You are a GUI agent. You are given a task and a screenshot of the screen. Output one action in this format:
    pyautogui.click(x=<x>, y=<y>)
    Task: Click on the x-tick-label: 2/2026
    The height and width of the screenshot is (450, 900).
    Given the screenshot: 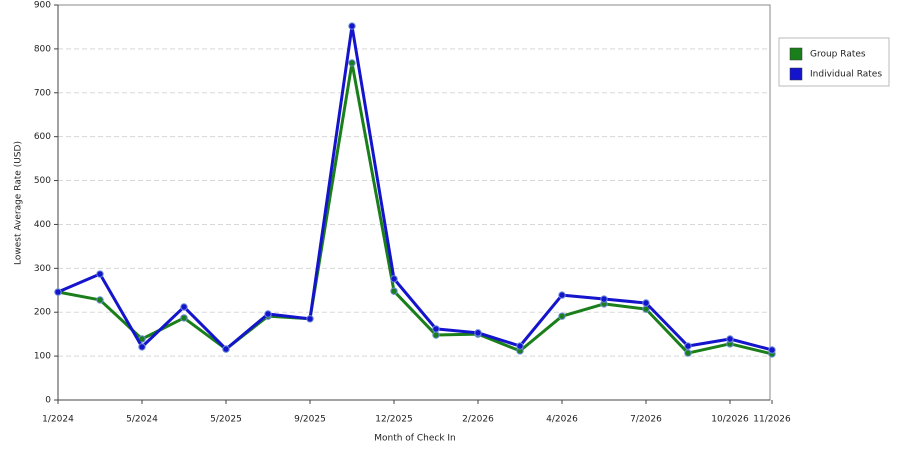 What is the action you would take?
    pyautogui.click(x=478, y=420)
    